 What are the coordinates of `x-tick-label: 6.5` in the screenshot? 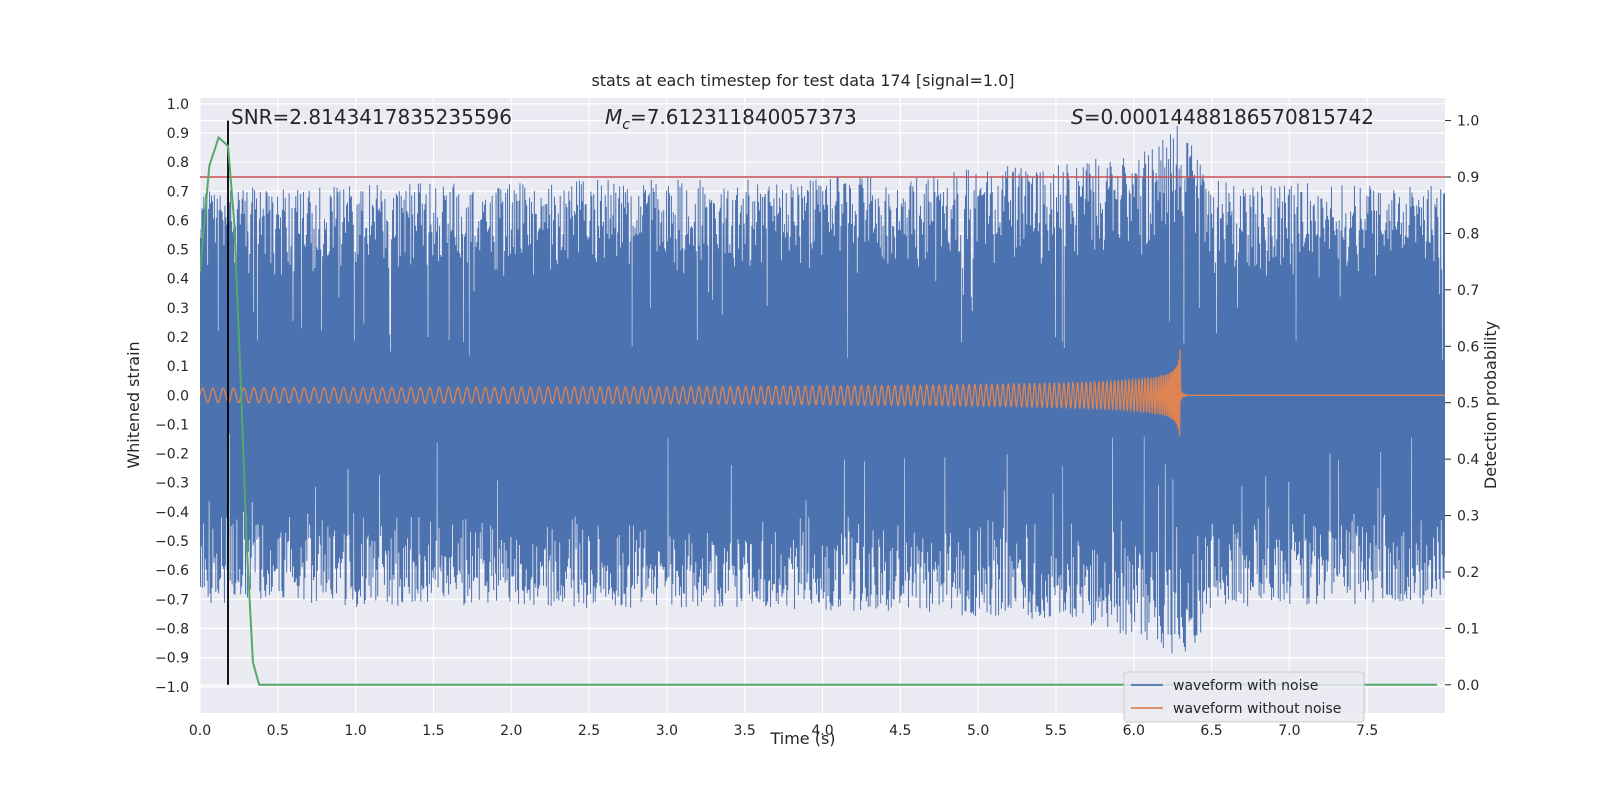 It's located at (1211, 731).